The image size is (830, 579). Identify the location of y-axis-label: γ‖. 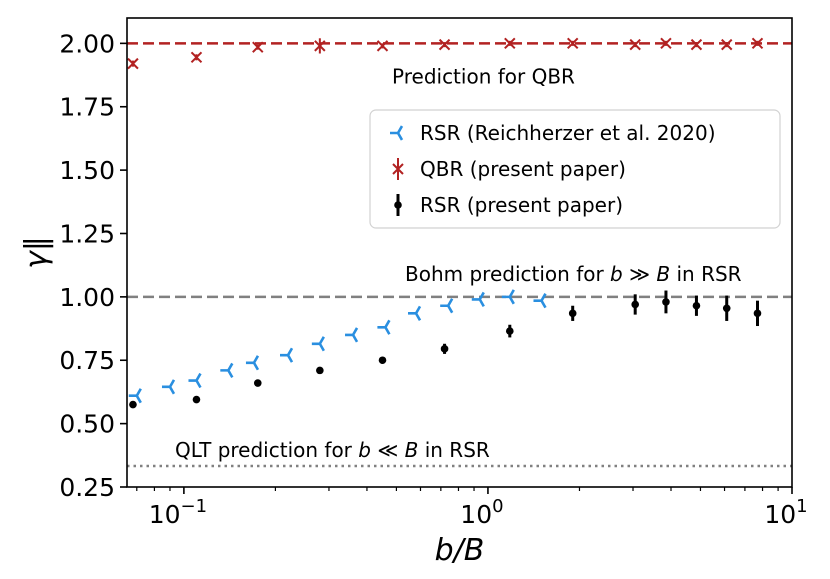
(36, 252).